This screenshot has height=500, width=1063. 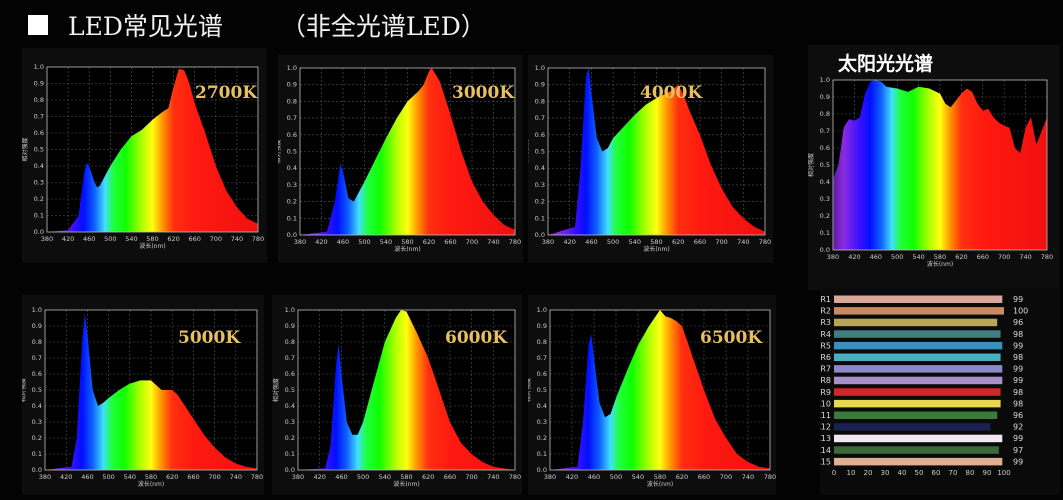 I want to click on bar-category-label: R11, so click(x=825, y=415).